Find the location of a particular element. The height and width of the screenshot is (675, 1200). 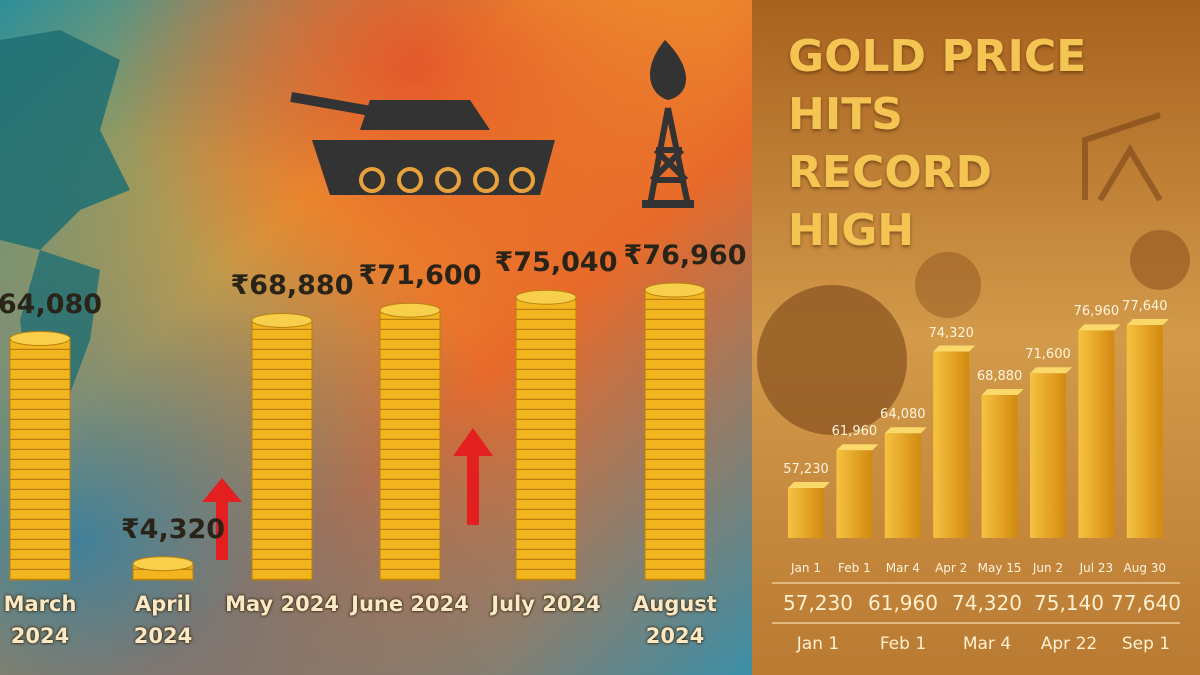

value-label: 71,600 is located at coordinates (1048, 355).